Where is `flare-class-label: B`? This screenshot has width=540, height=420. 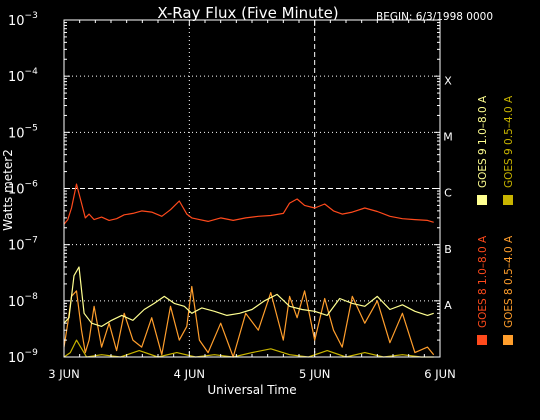 flare-class-label: B is located at coordinates (448, 249).